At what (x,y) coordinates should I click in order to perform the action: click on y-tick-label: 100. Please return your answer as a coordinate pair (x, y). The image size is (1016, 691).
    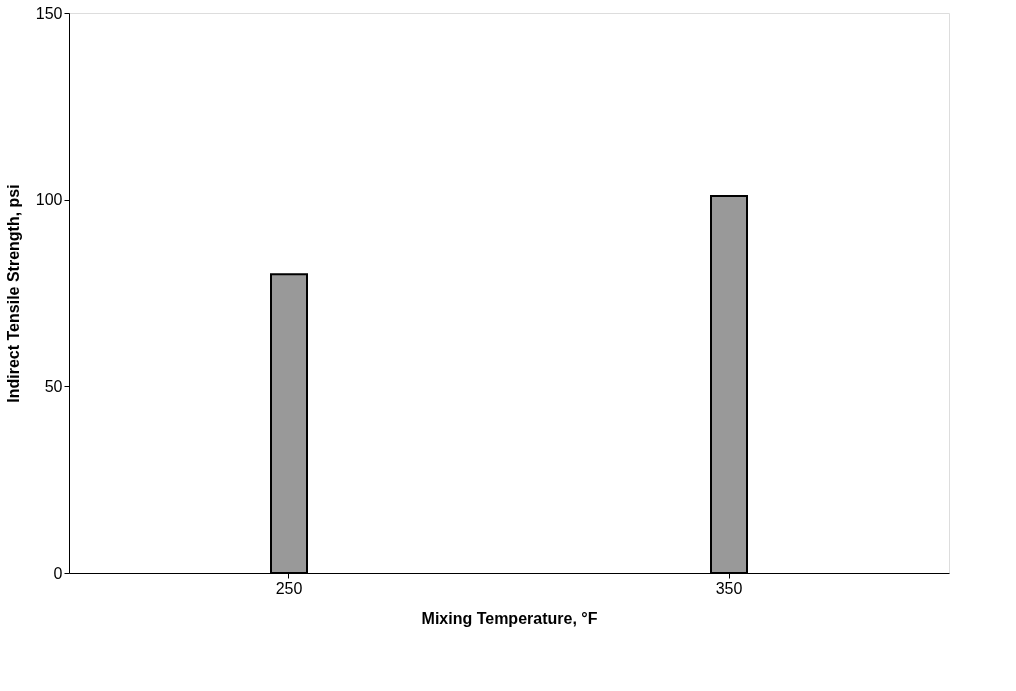
    Looking at the image, I should click on (49, 200).